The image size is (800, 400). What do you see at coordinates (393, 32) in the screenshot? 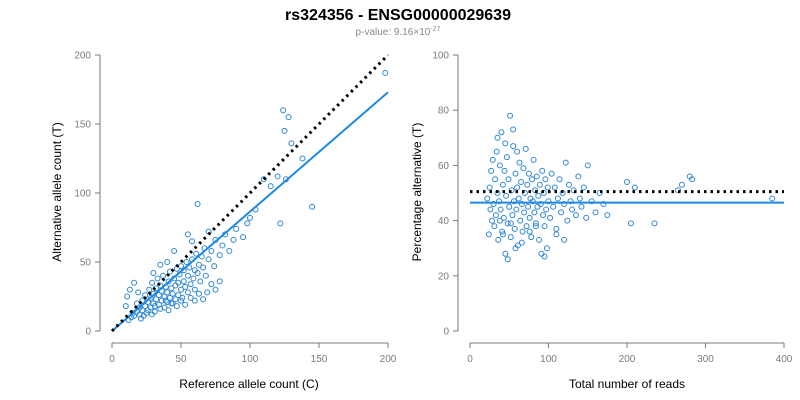
I see `p-value-text: p-value: 9.16×10` at bounding box center [393, 32].